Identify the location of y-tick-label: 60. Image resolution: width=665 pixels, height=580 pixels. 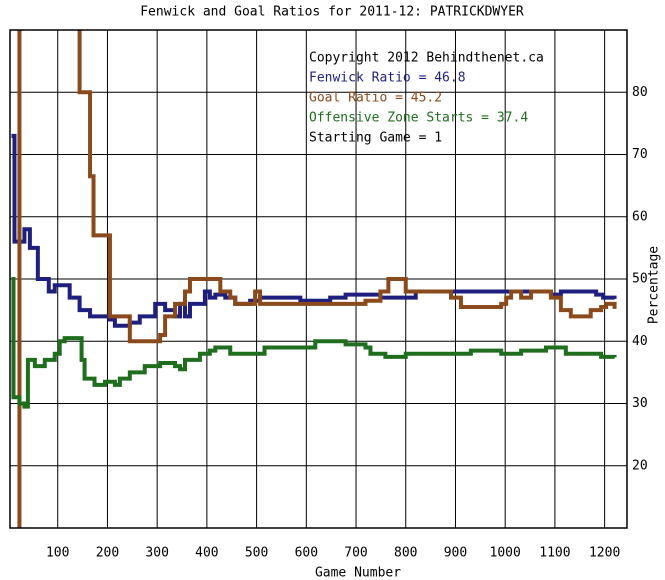
(640, 216).